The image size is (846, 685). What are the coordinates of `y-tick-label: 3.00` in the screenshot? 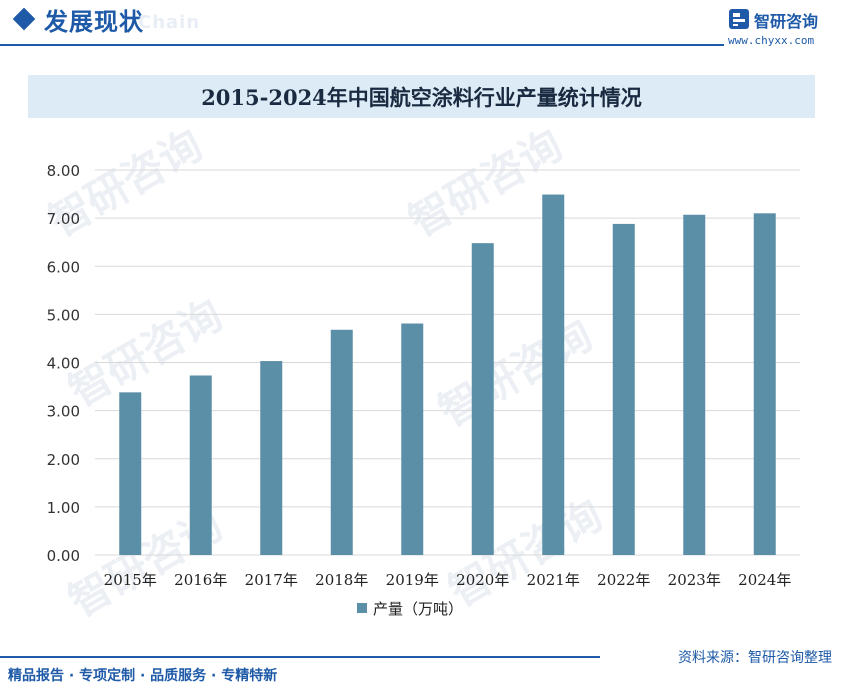 It's located at (63, 412).